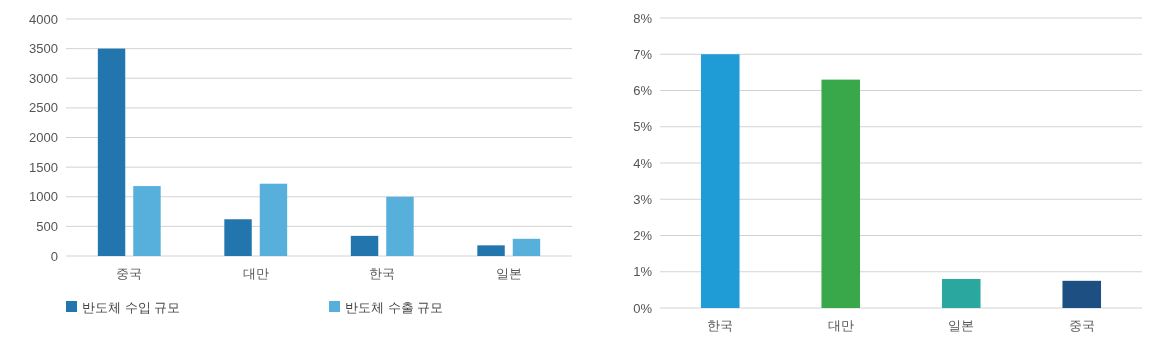  What do you see at coordinates (643, 127) in the screenshot?
I see `y-tick-label: 5%` at bounding box center [643, 127].